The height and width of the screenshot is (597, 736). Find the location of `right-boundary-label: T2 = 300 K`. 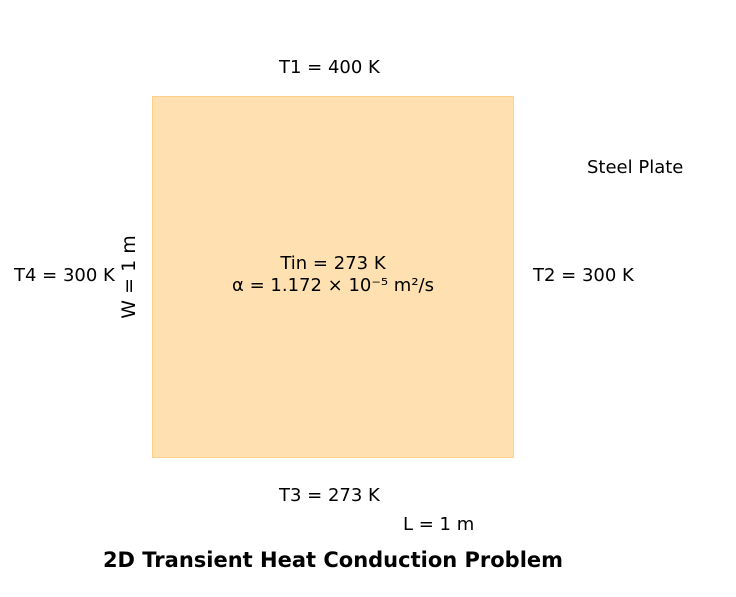

right-boundary-label: T2 = 300 K is located at coordinates (583, 275).